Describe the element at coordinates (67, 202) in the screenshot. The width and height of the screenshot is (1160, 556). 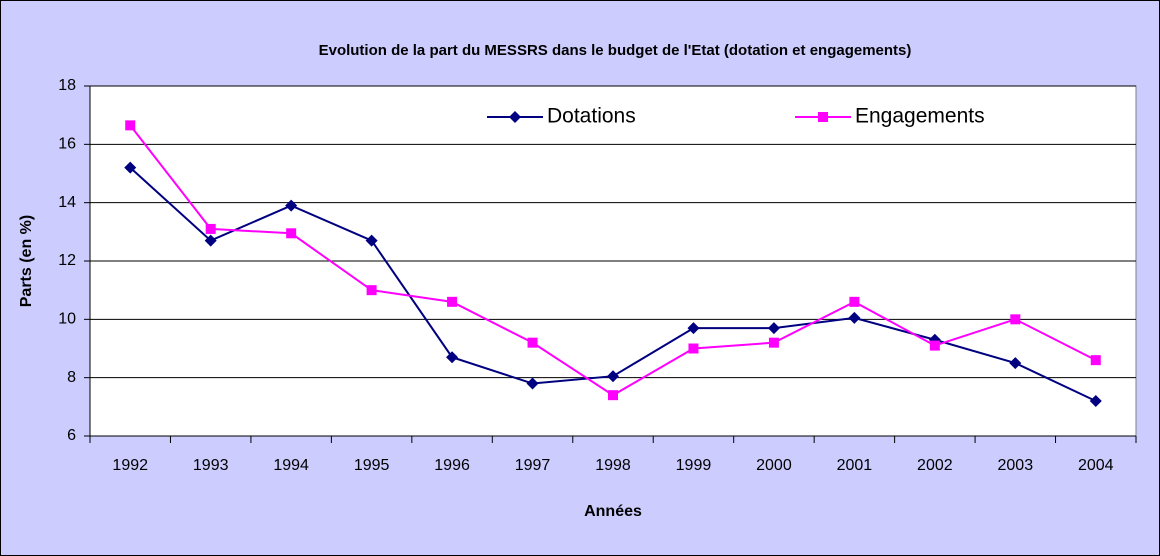
I see `y-tick-label: 14` at that location.